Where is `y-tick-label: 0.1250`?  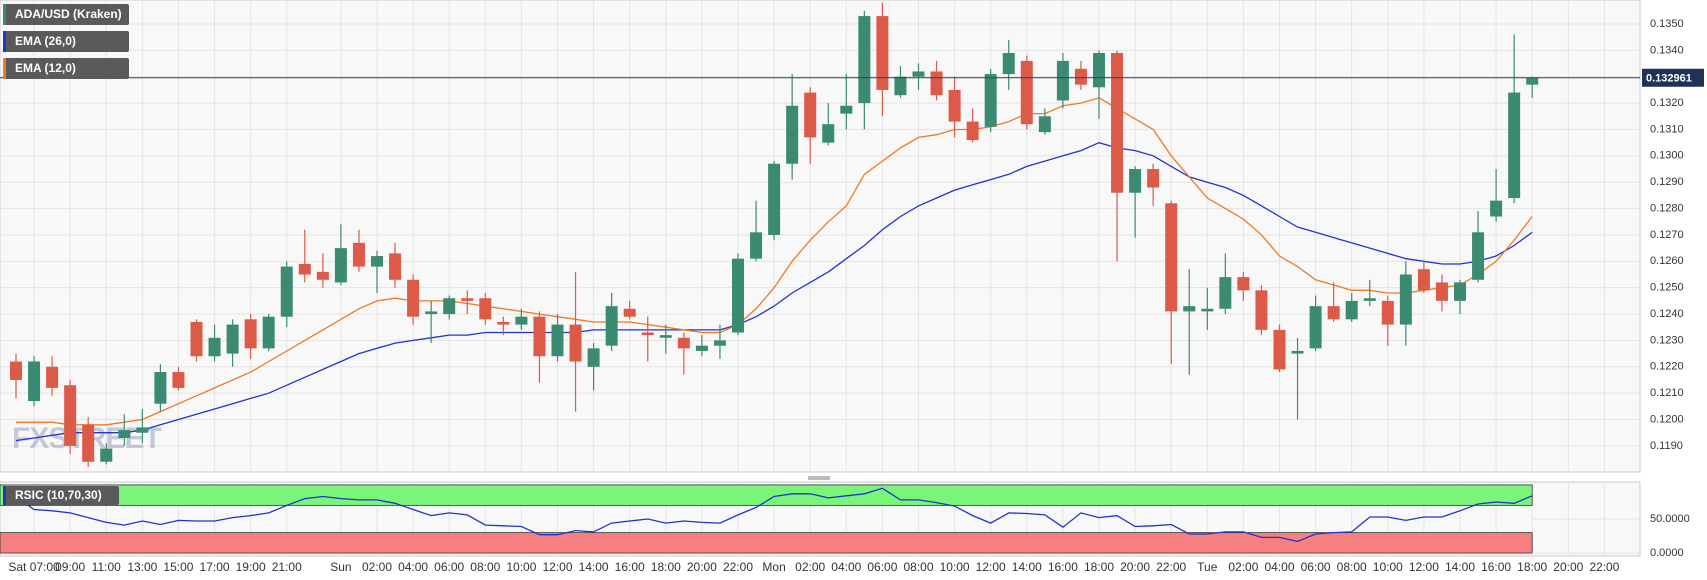 y-tick-label: 0.1250 is located at coordinates (1667, 288).